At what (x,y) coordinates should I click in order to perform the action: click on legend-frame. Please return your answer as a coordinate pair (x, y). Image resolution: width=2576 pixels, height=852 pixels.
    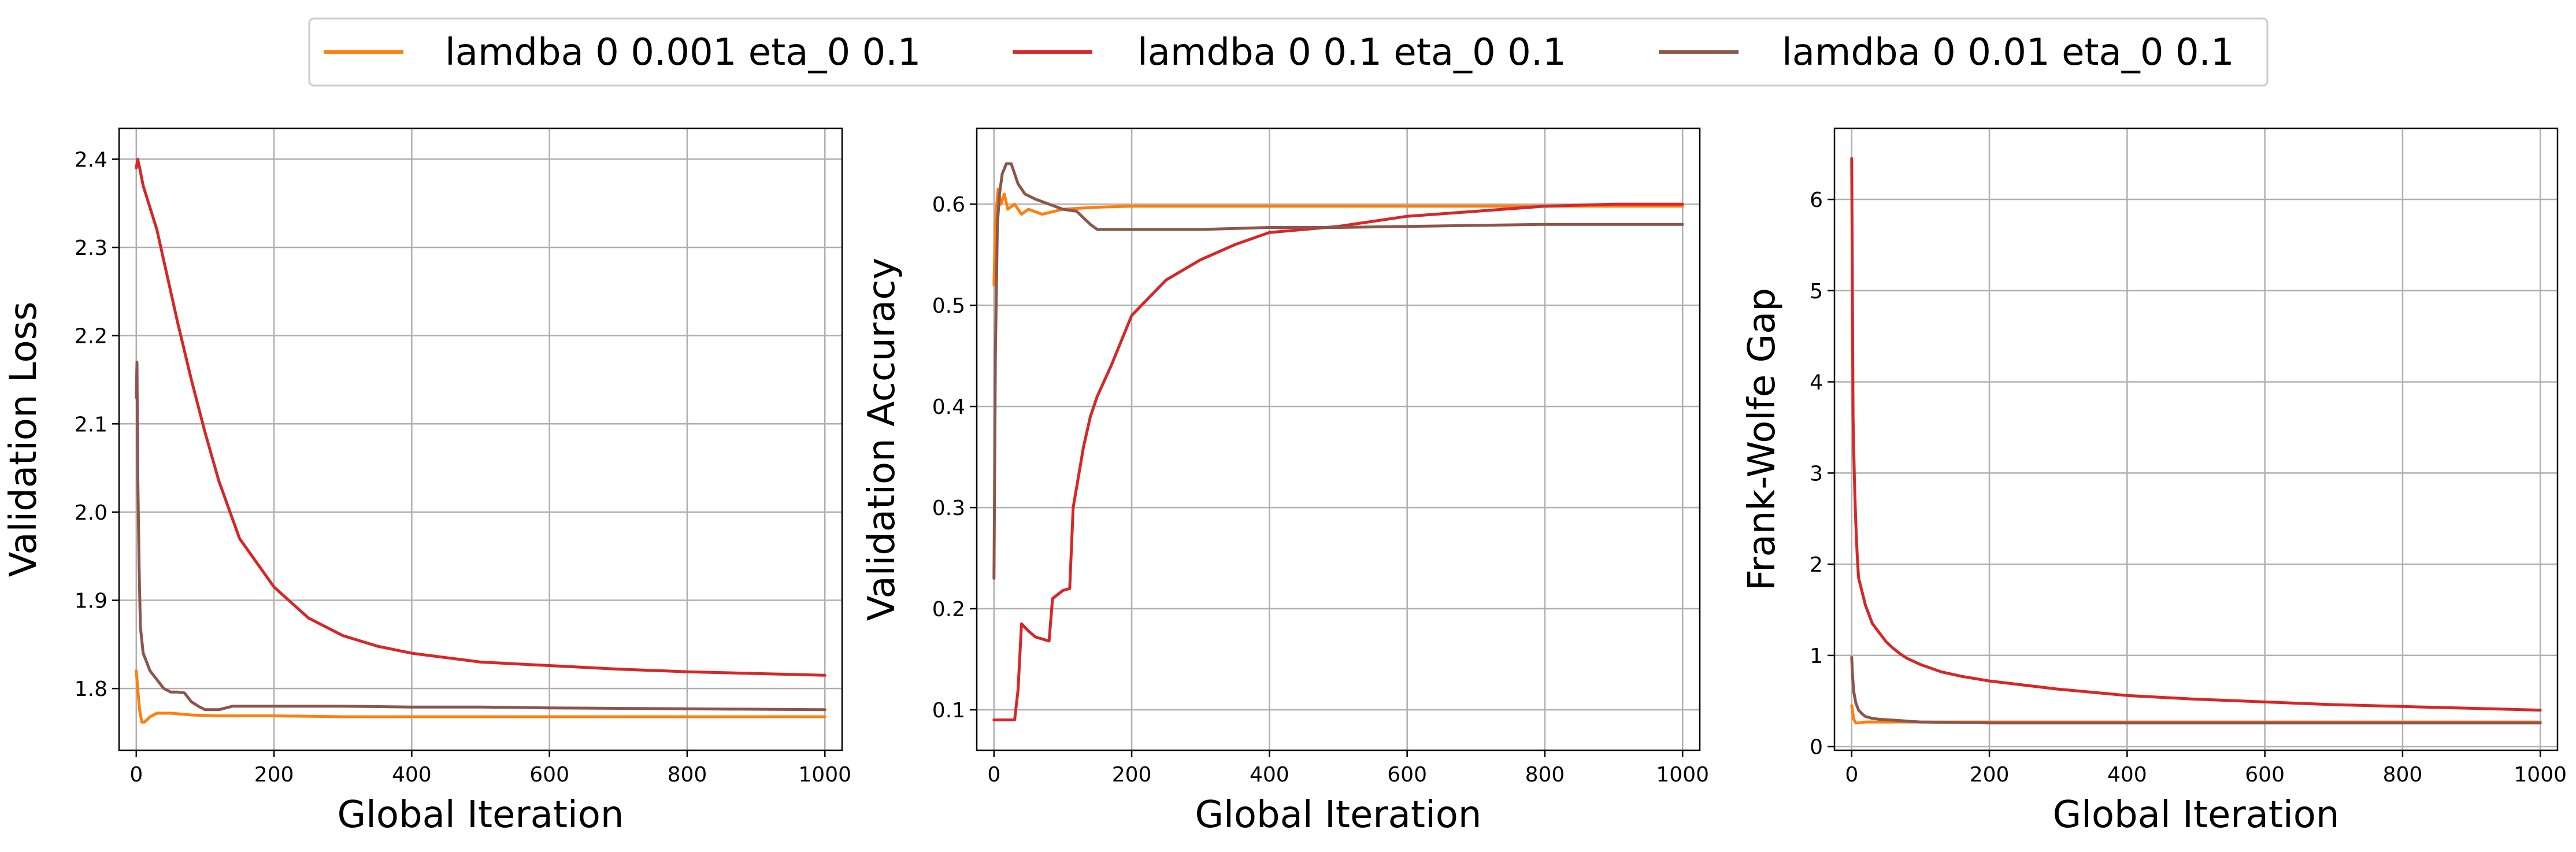
    Looking at the image, I should click on (1288, 52).